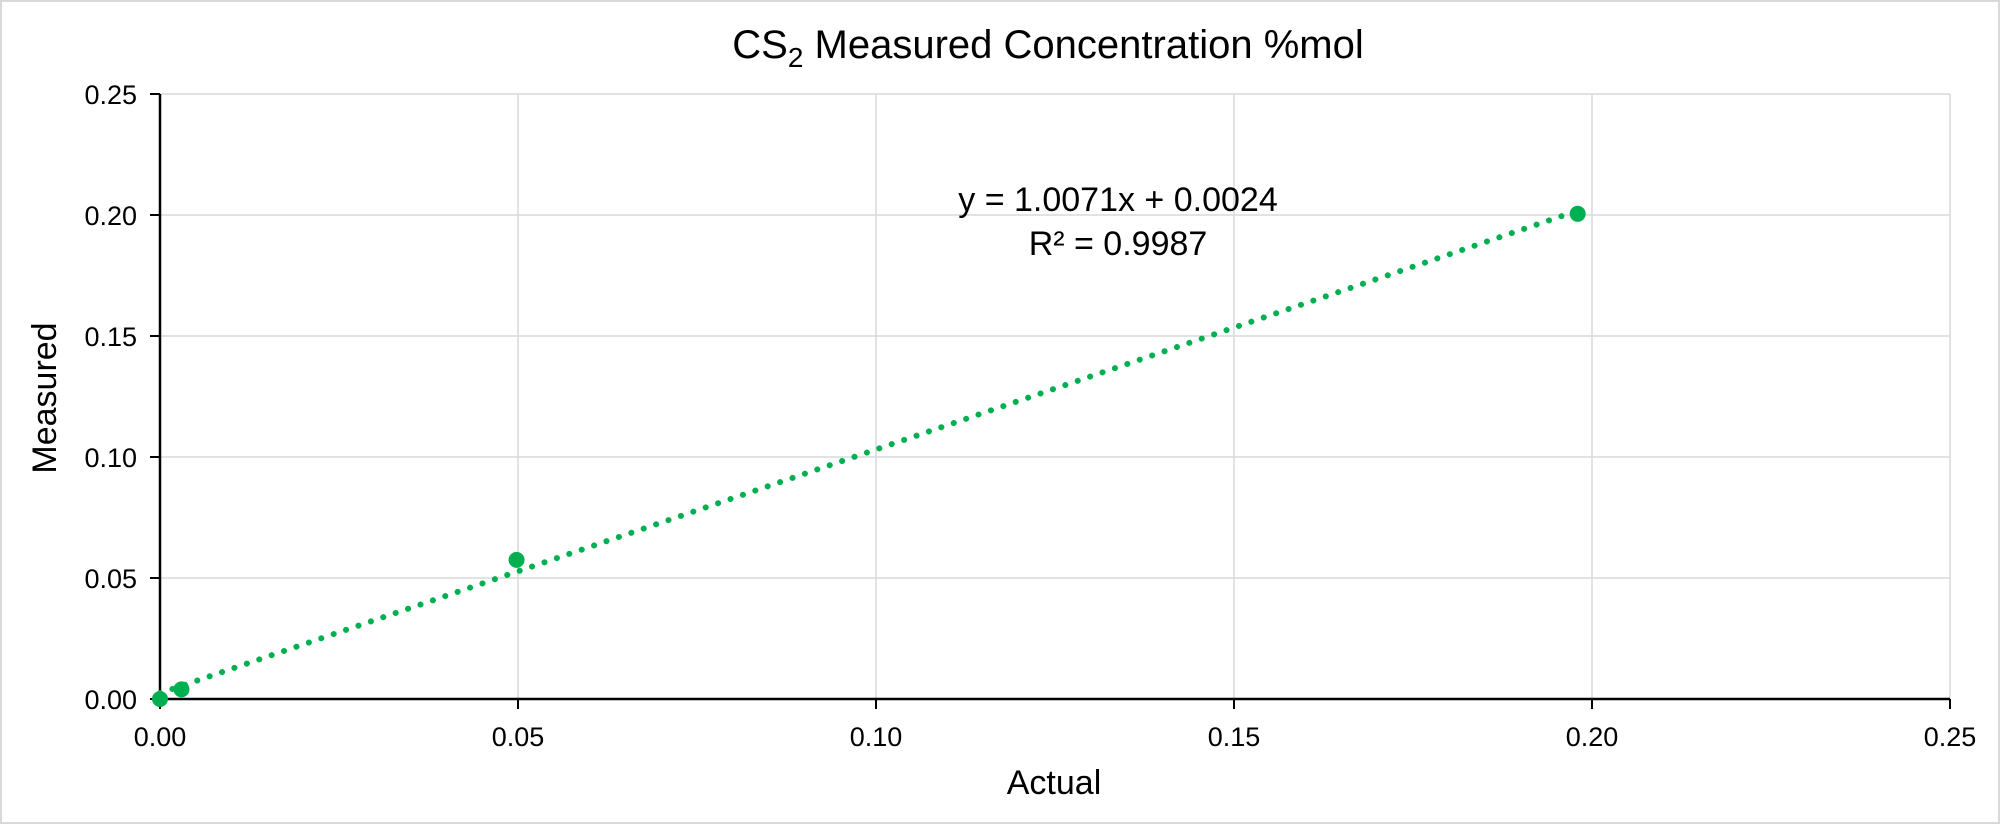 The height and width of the screenshot is (824, 2000). Describe the element at coordinates (1118, 244) in the screenshot. I see `r-squared-label: R² = 0.9987` at that location.